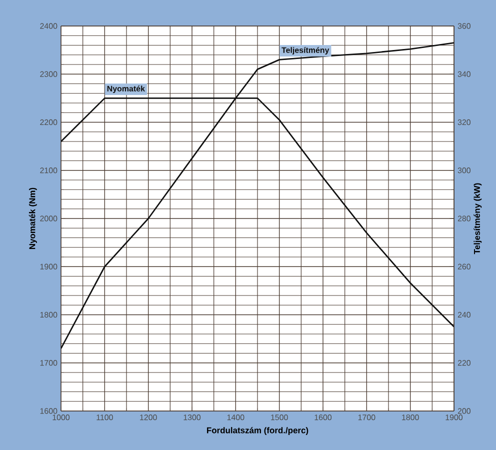  I want to click on x-axis-title: Fordulatszám (ford./perc), so click(257, 430).